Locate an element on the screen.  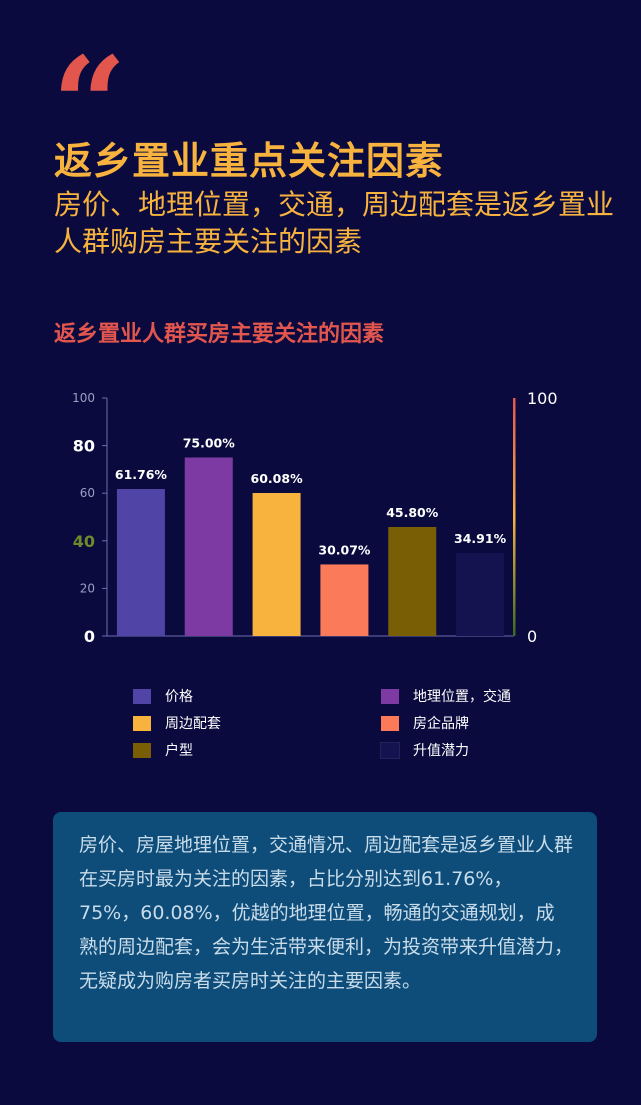
quote-mark-icon: “ is located at coordinates (89, 80).